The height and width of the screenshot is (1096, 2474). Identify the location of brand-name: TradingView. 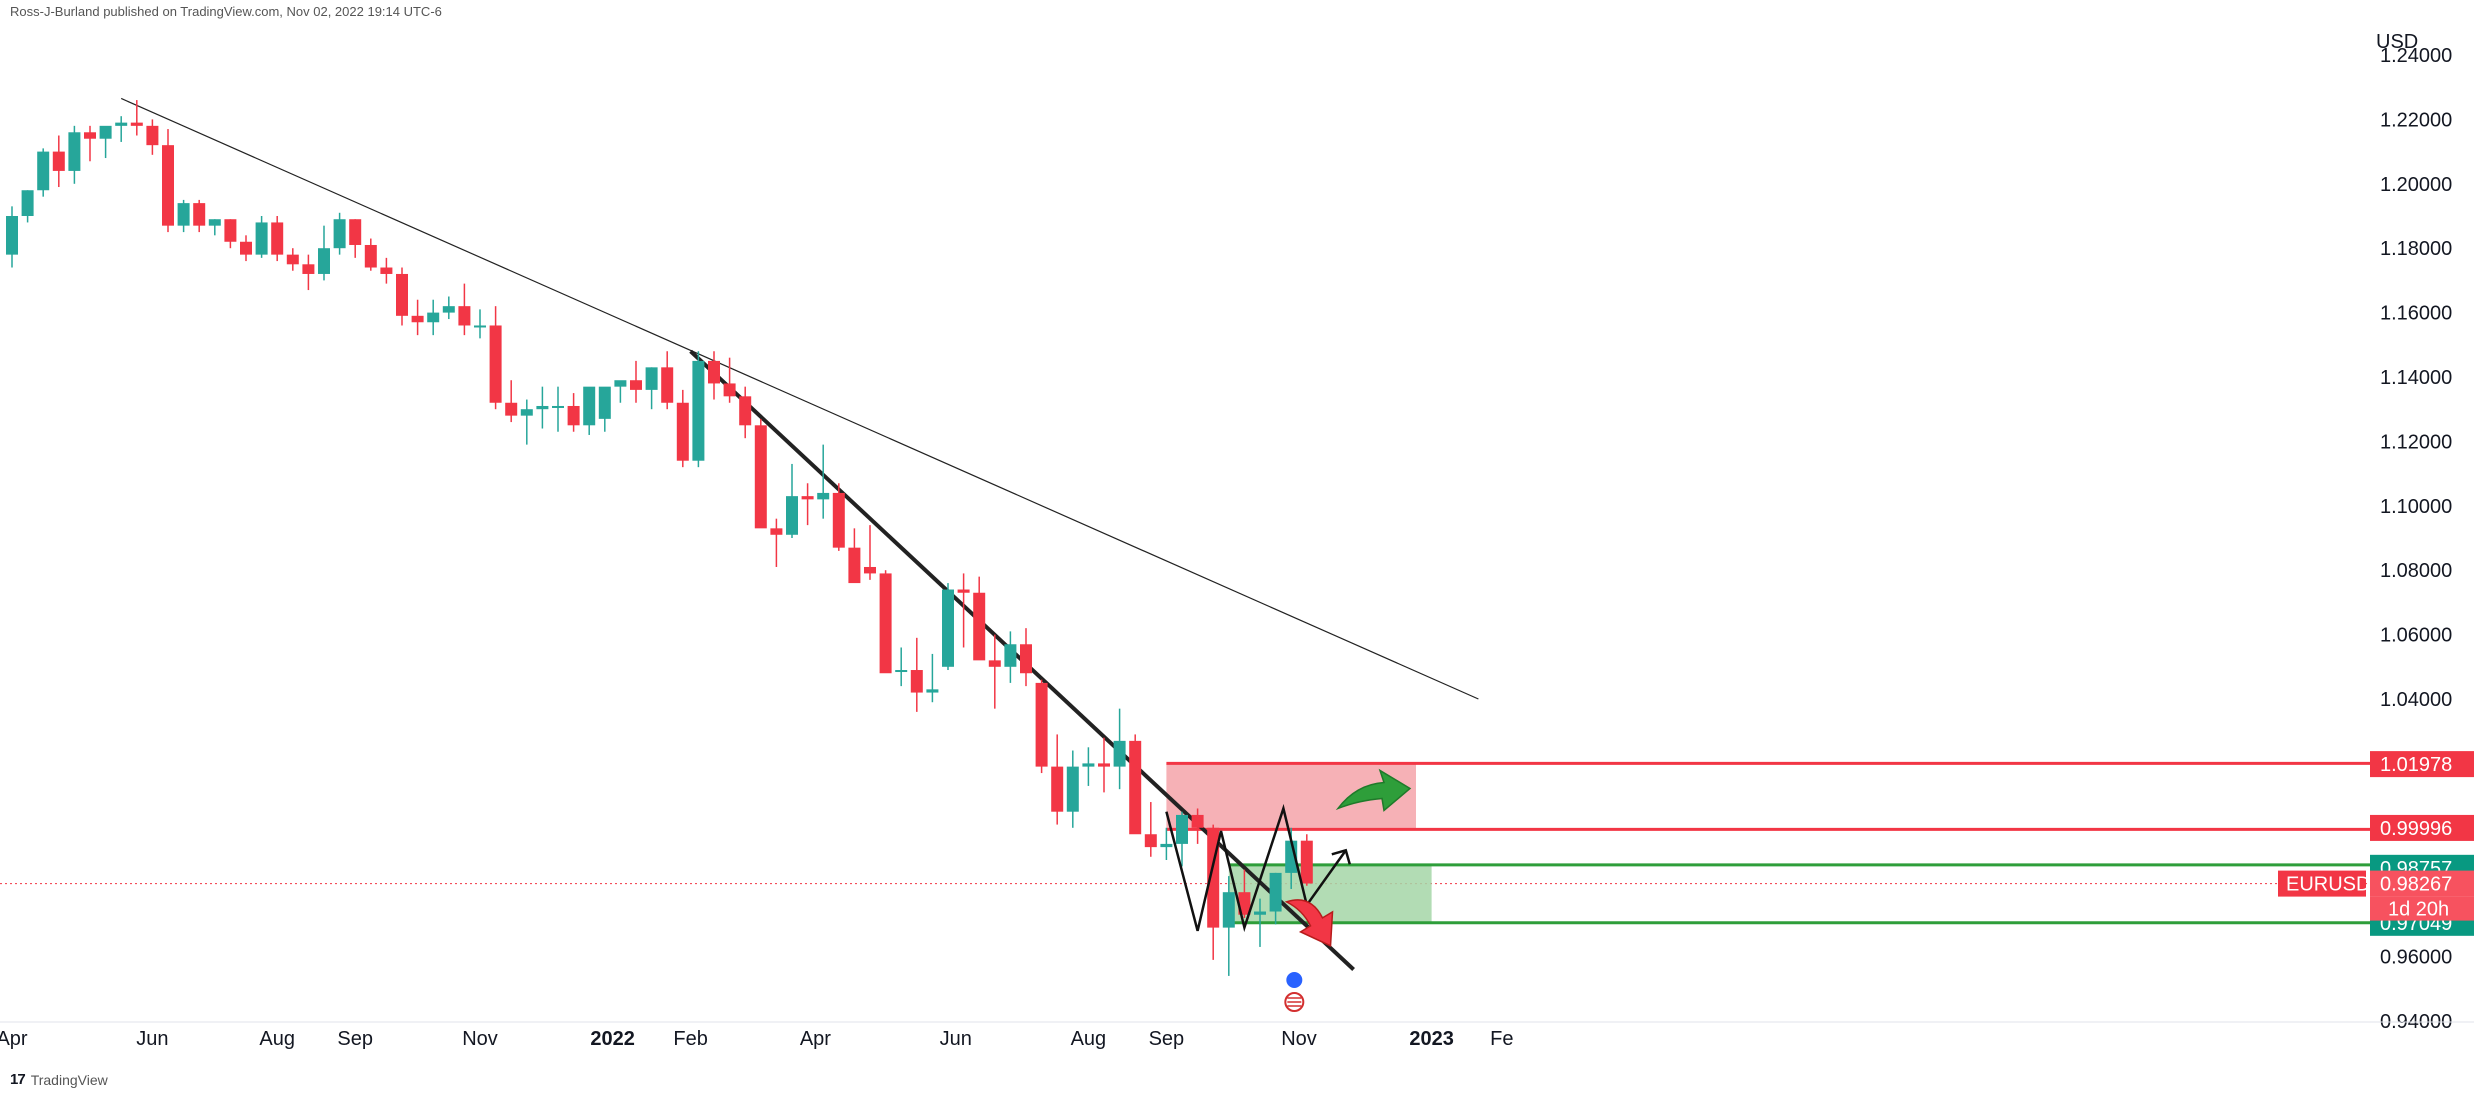
(69, 1079).